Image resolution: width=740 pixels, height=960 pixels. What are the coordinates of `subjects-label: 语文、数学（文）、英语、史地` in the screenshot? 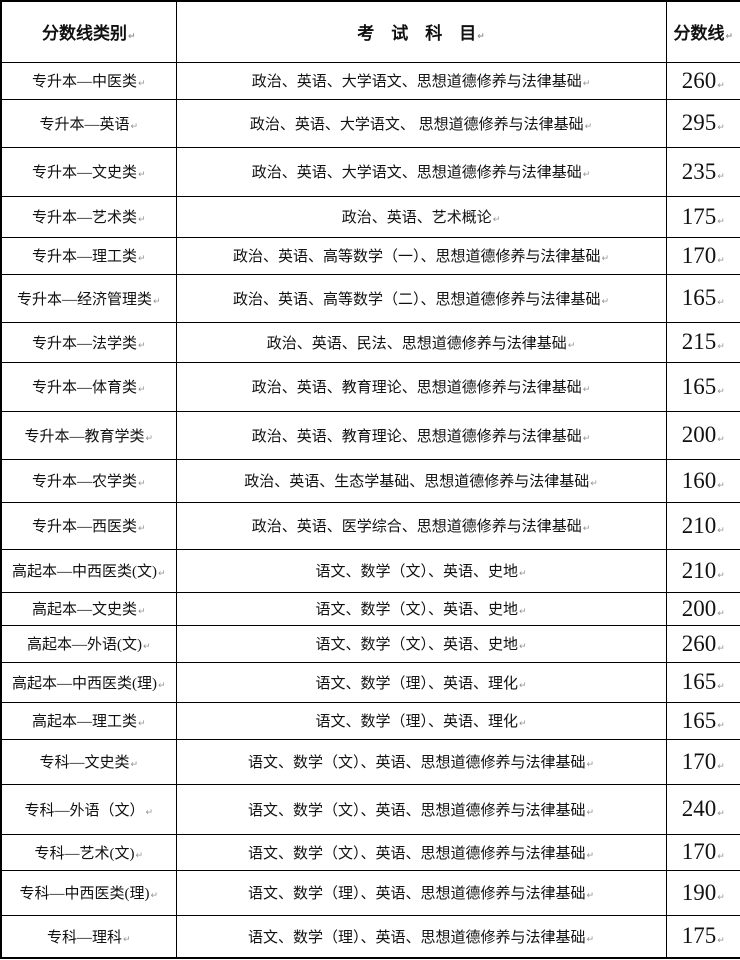 It's located at (416, 645).